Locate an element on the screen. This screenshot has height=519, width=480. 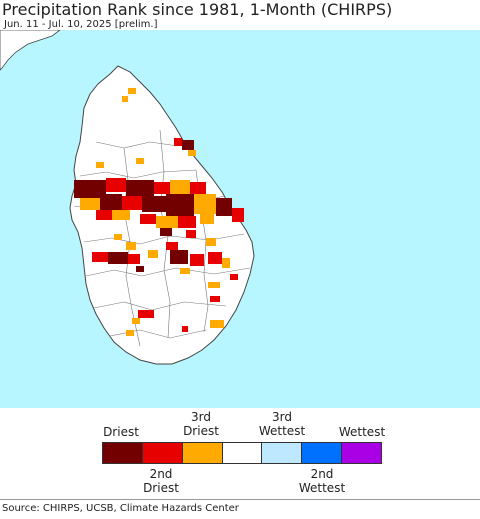
legend-label-2nd-driest: 2nd Driest is located at coordinates (161, 481).